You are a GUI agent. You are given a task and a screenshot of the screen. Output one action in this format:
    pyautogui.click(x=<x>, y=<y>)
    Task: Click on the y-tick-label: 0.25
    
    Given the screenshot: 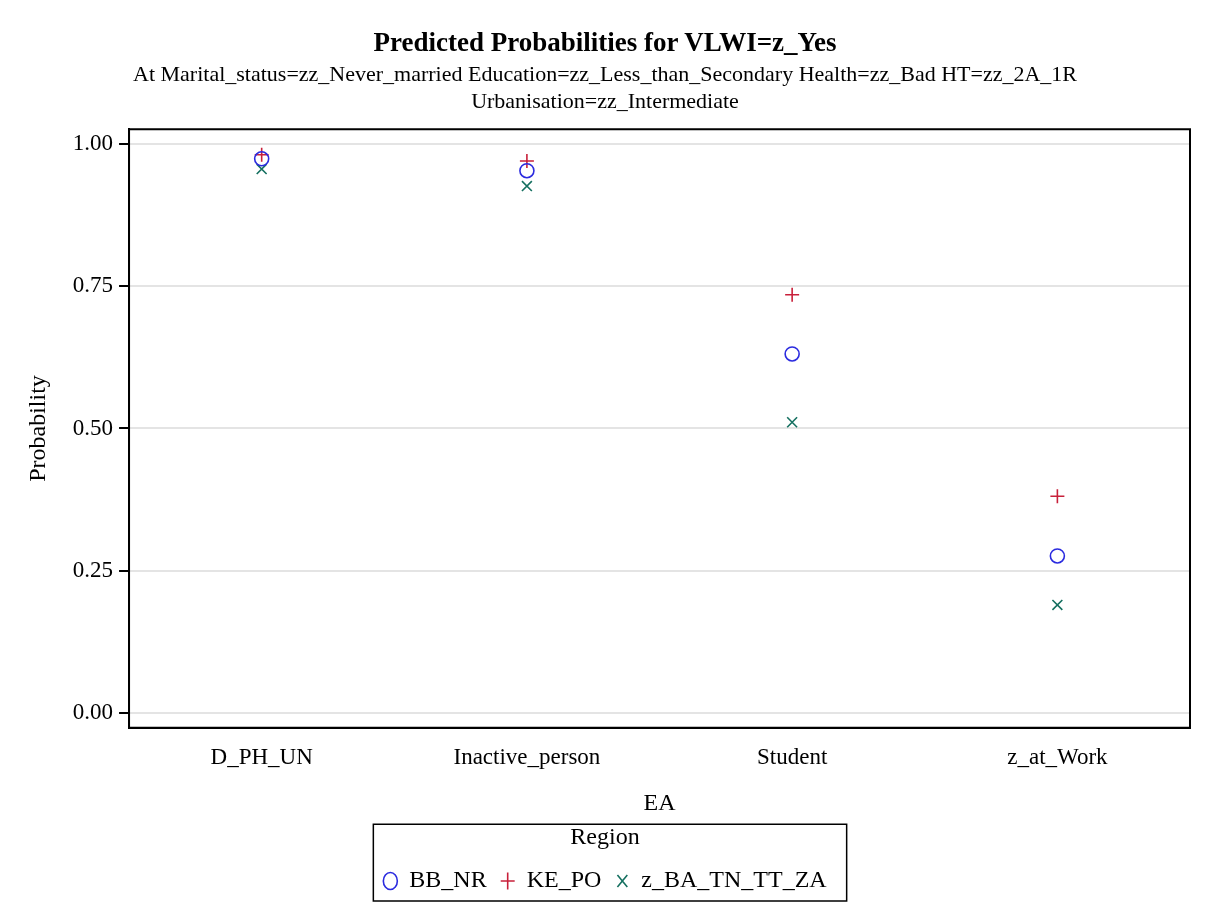 What is the action you would take?
    pyautogui.click(x=93, y=569)
    